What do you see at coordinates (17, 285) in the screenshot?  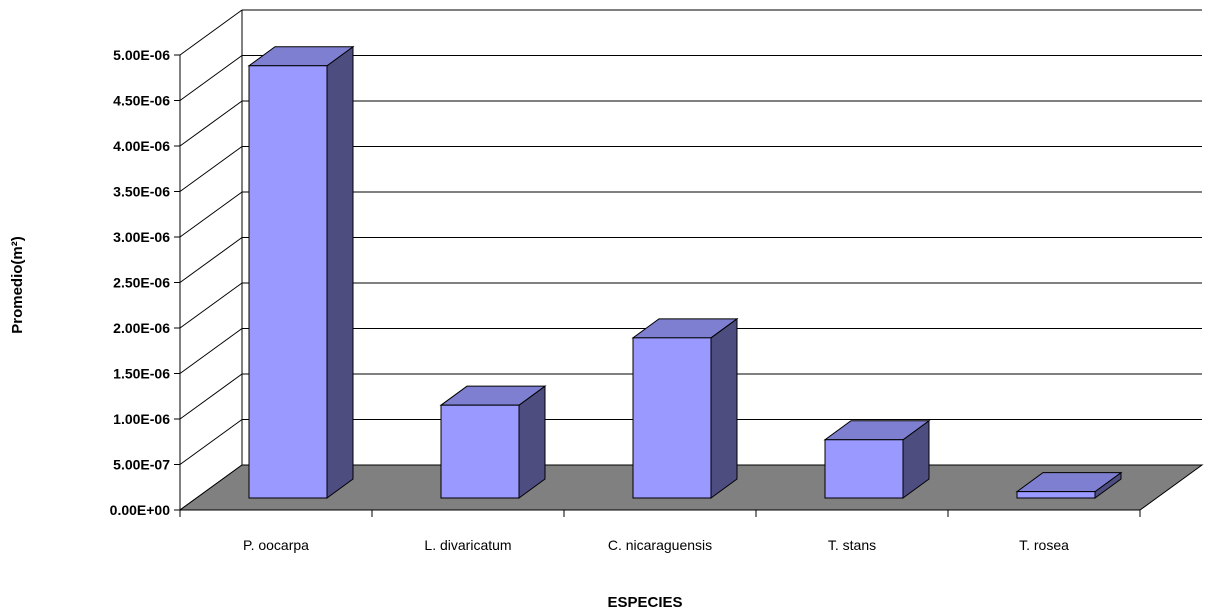 I see `y-axis-title: Promedio(m²)` at bounding box center [17, 285].